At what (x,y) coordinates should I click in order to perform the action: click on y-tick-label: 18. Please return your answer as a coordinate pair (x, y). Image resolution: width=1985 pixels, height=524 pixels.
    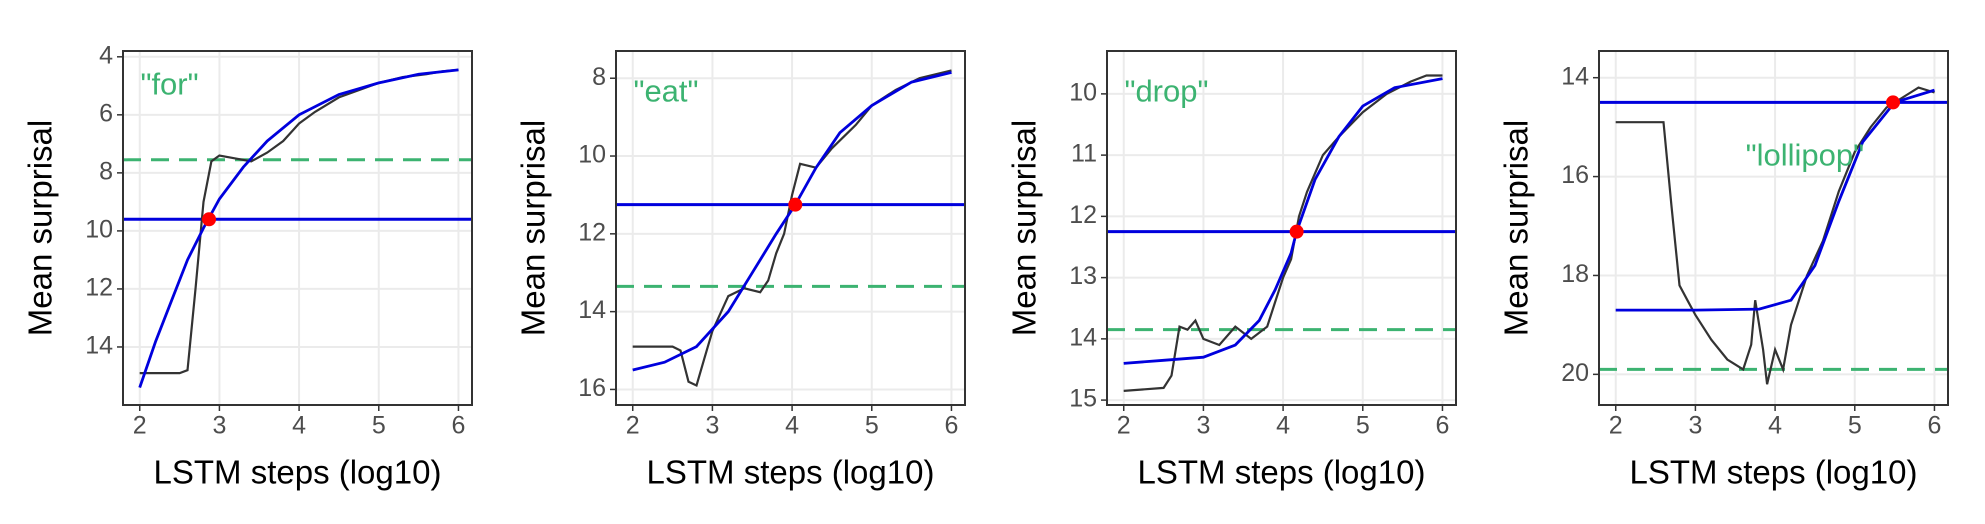
    Looking at the image, I should click on (1575, 274).